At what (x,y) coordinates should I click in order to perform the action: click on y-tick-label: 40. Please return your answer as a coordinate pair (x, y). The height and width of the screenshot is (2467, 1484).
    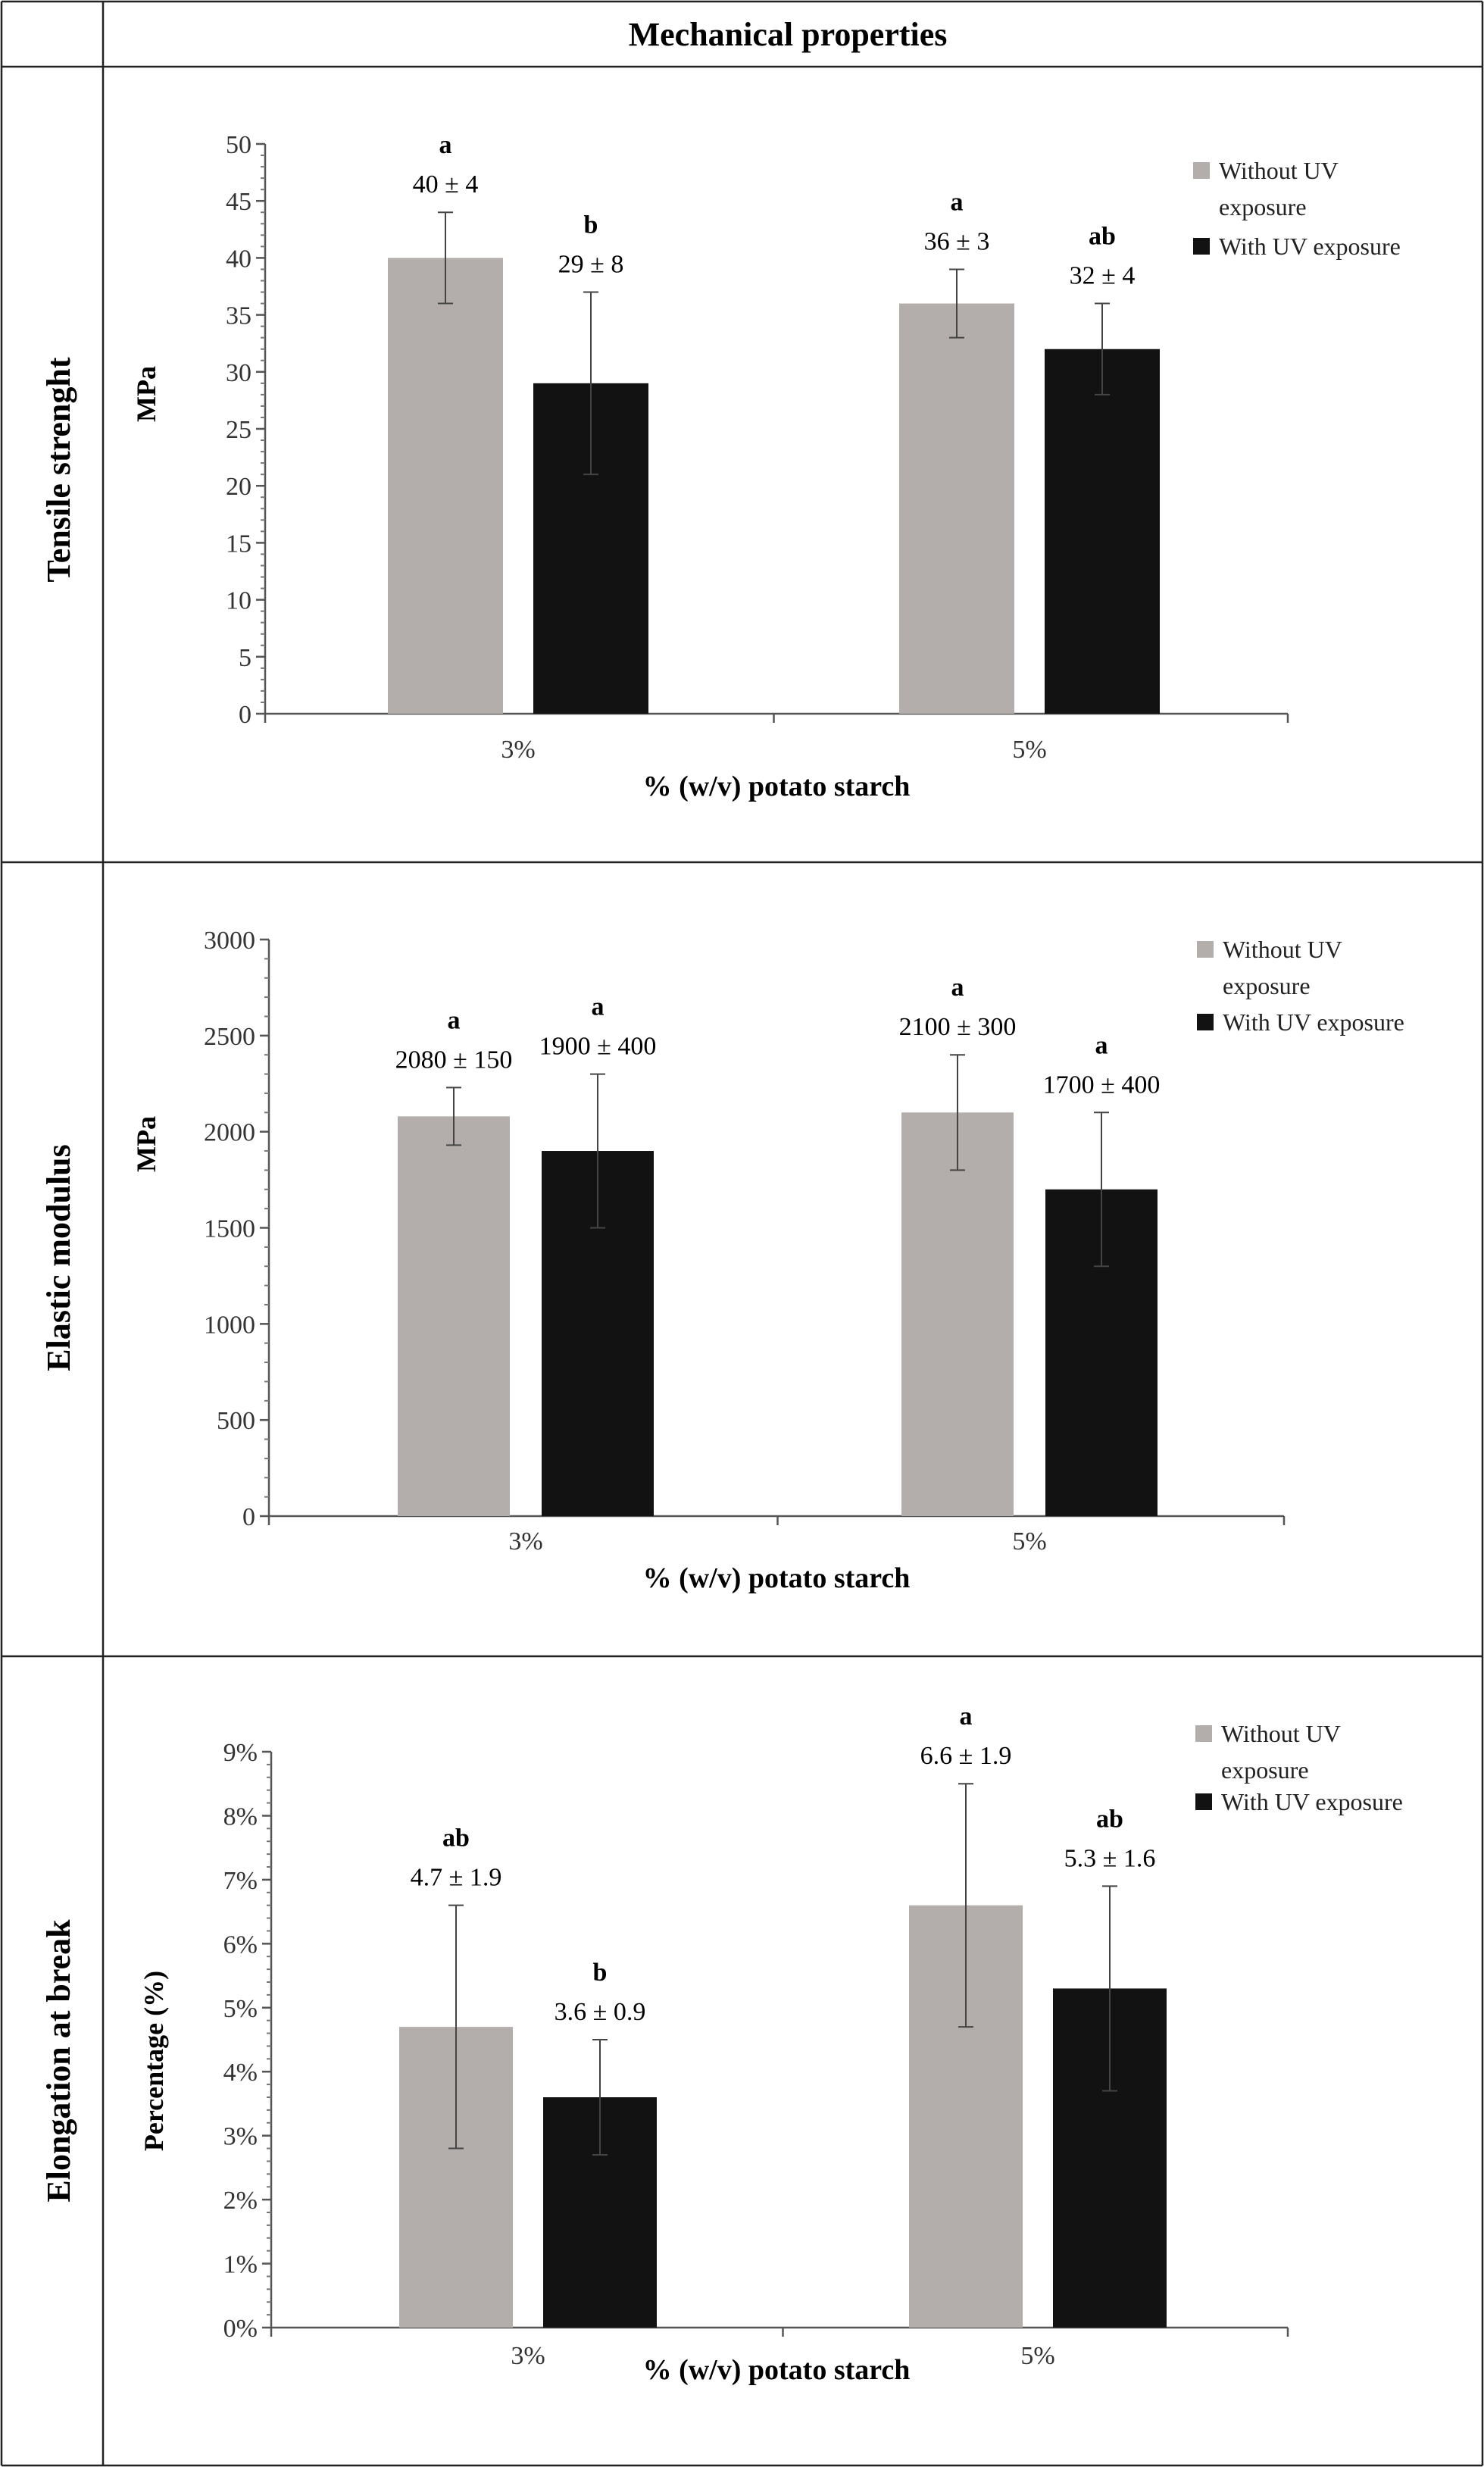
    Looking at the image, I should click on (238, 259).